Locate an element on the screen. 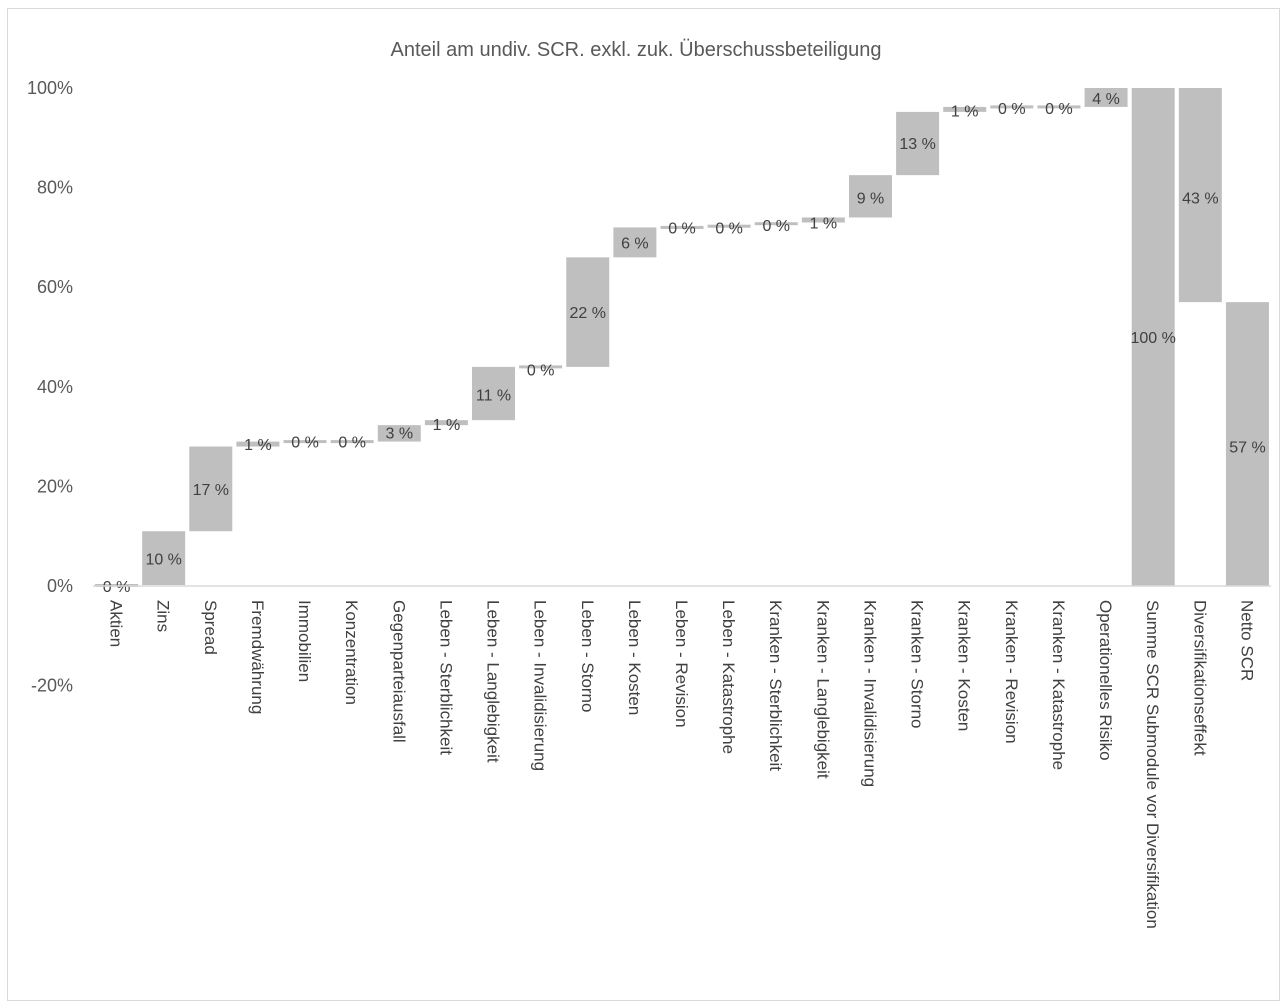 The image size is (1287, 1003). data-label: 6 % is located at coordinates (635, 243).